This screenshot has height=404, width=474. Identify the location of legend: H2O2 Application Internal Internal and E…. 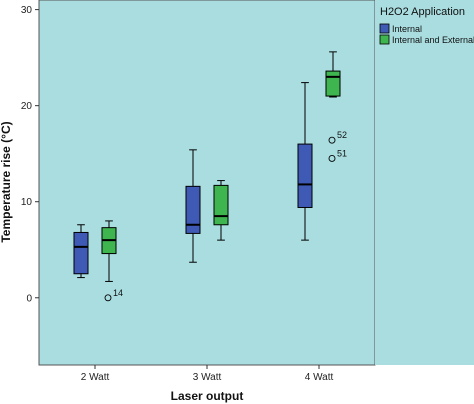
(426, 25).